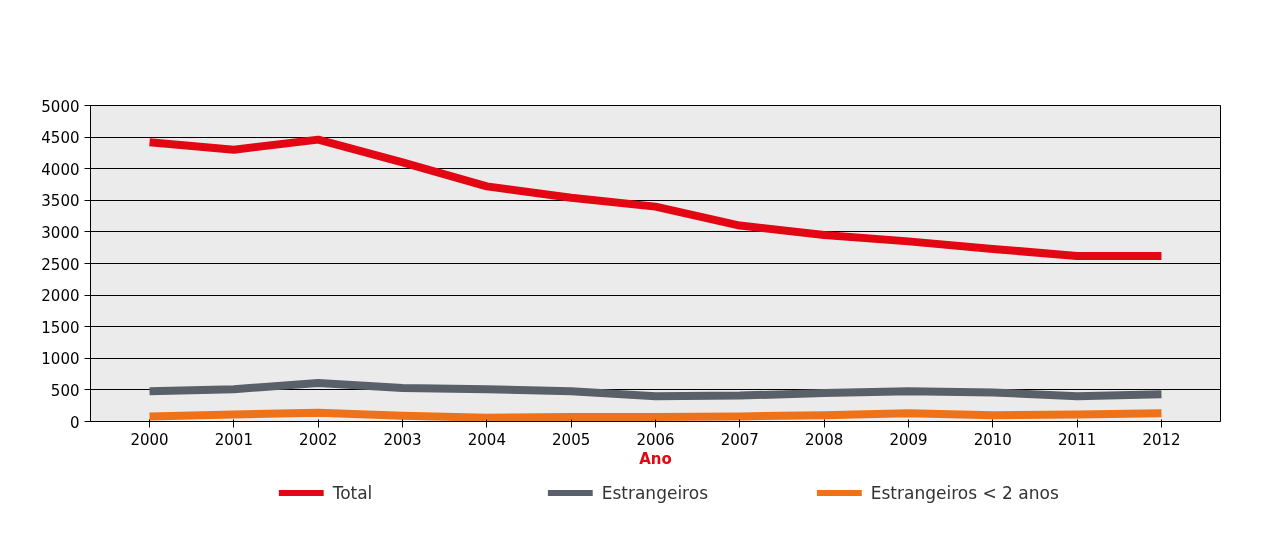  What do you see at coordinates (60, 359) in the screenshot?
I see `y-tick-label: 1000` at bounding box center [60, 359].